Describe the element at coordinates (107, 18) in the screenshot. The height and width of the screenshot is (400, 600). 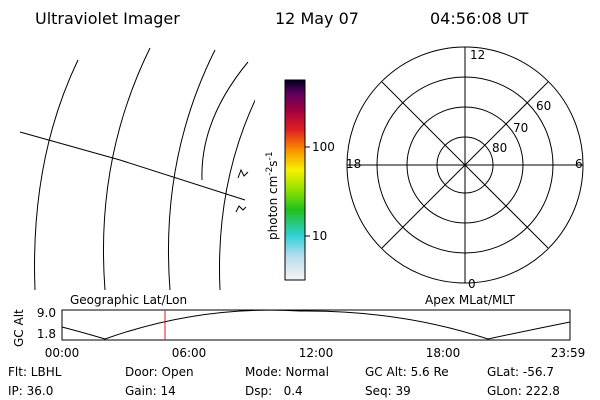
I see `title: Ultraviolet Imager` at that location.